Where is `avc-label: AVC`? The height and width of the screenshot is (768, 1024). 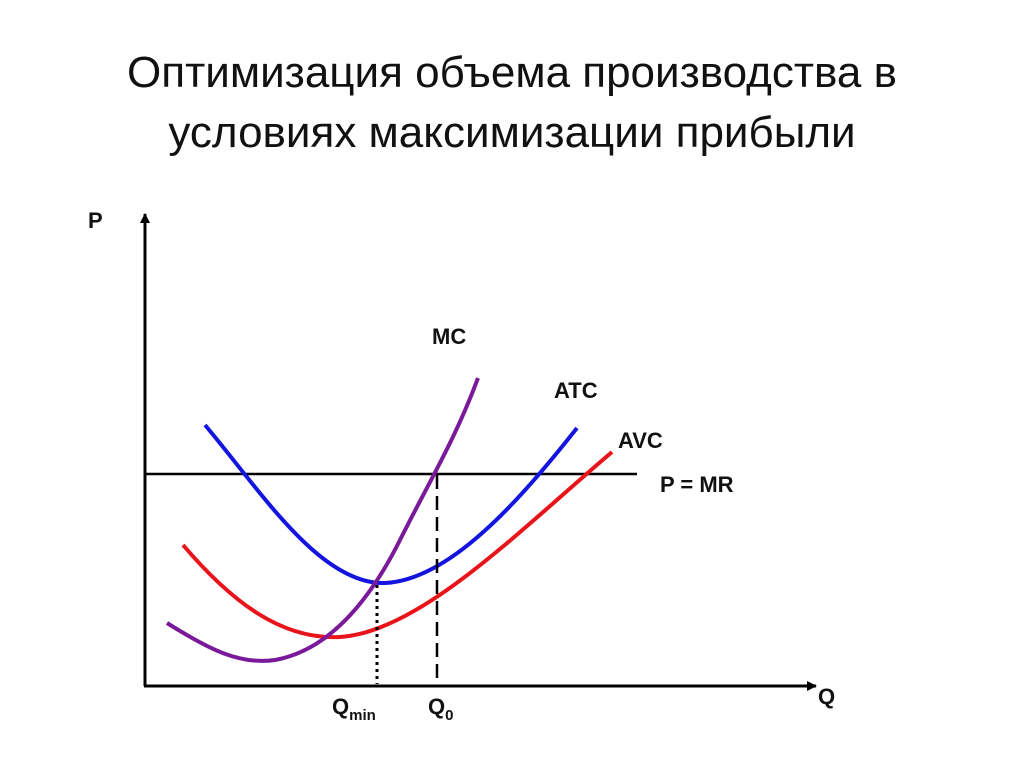 avc-label: AVC is located at coordinates (640, 440).